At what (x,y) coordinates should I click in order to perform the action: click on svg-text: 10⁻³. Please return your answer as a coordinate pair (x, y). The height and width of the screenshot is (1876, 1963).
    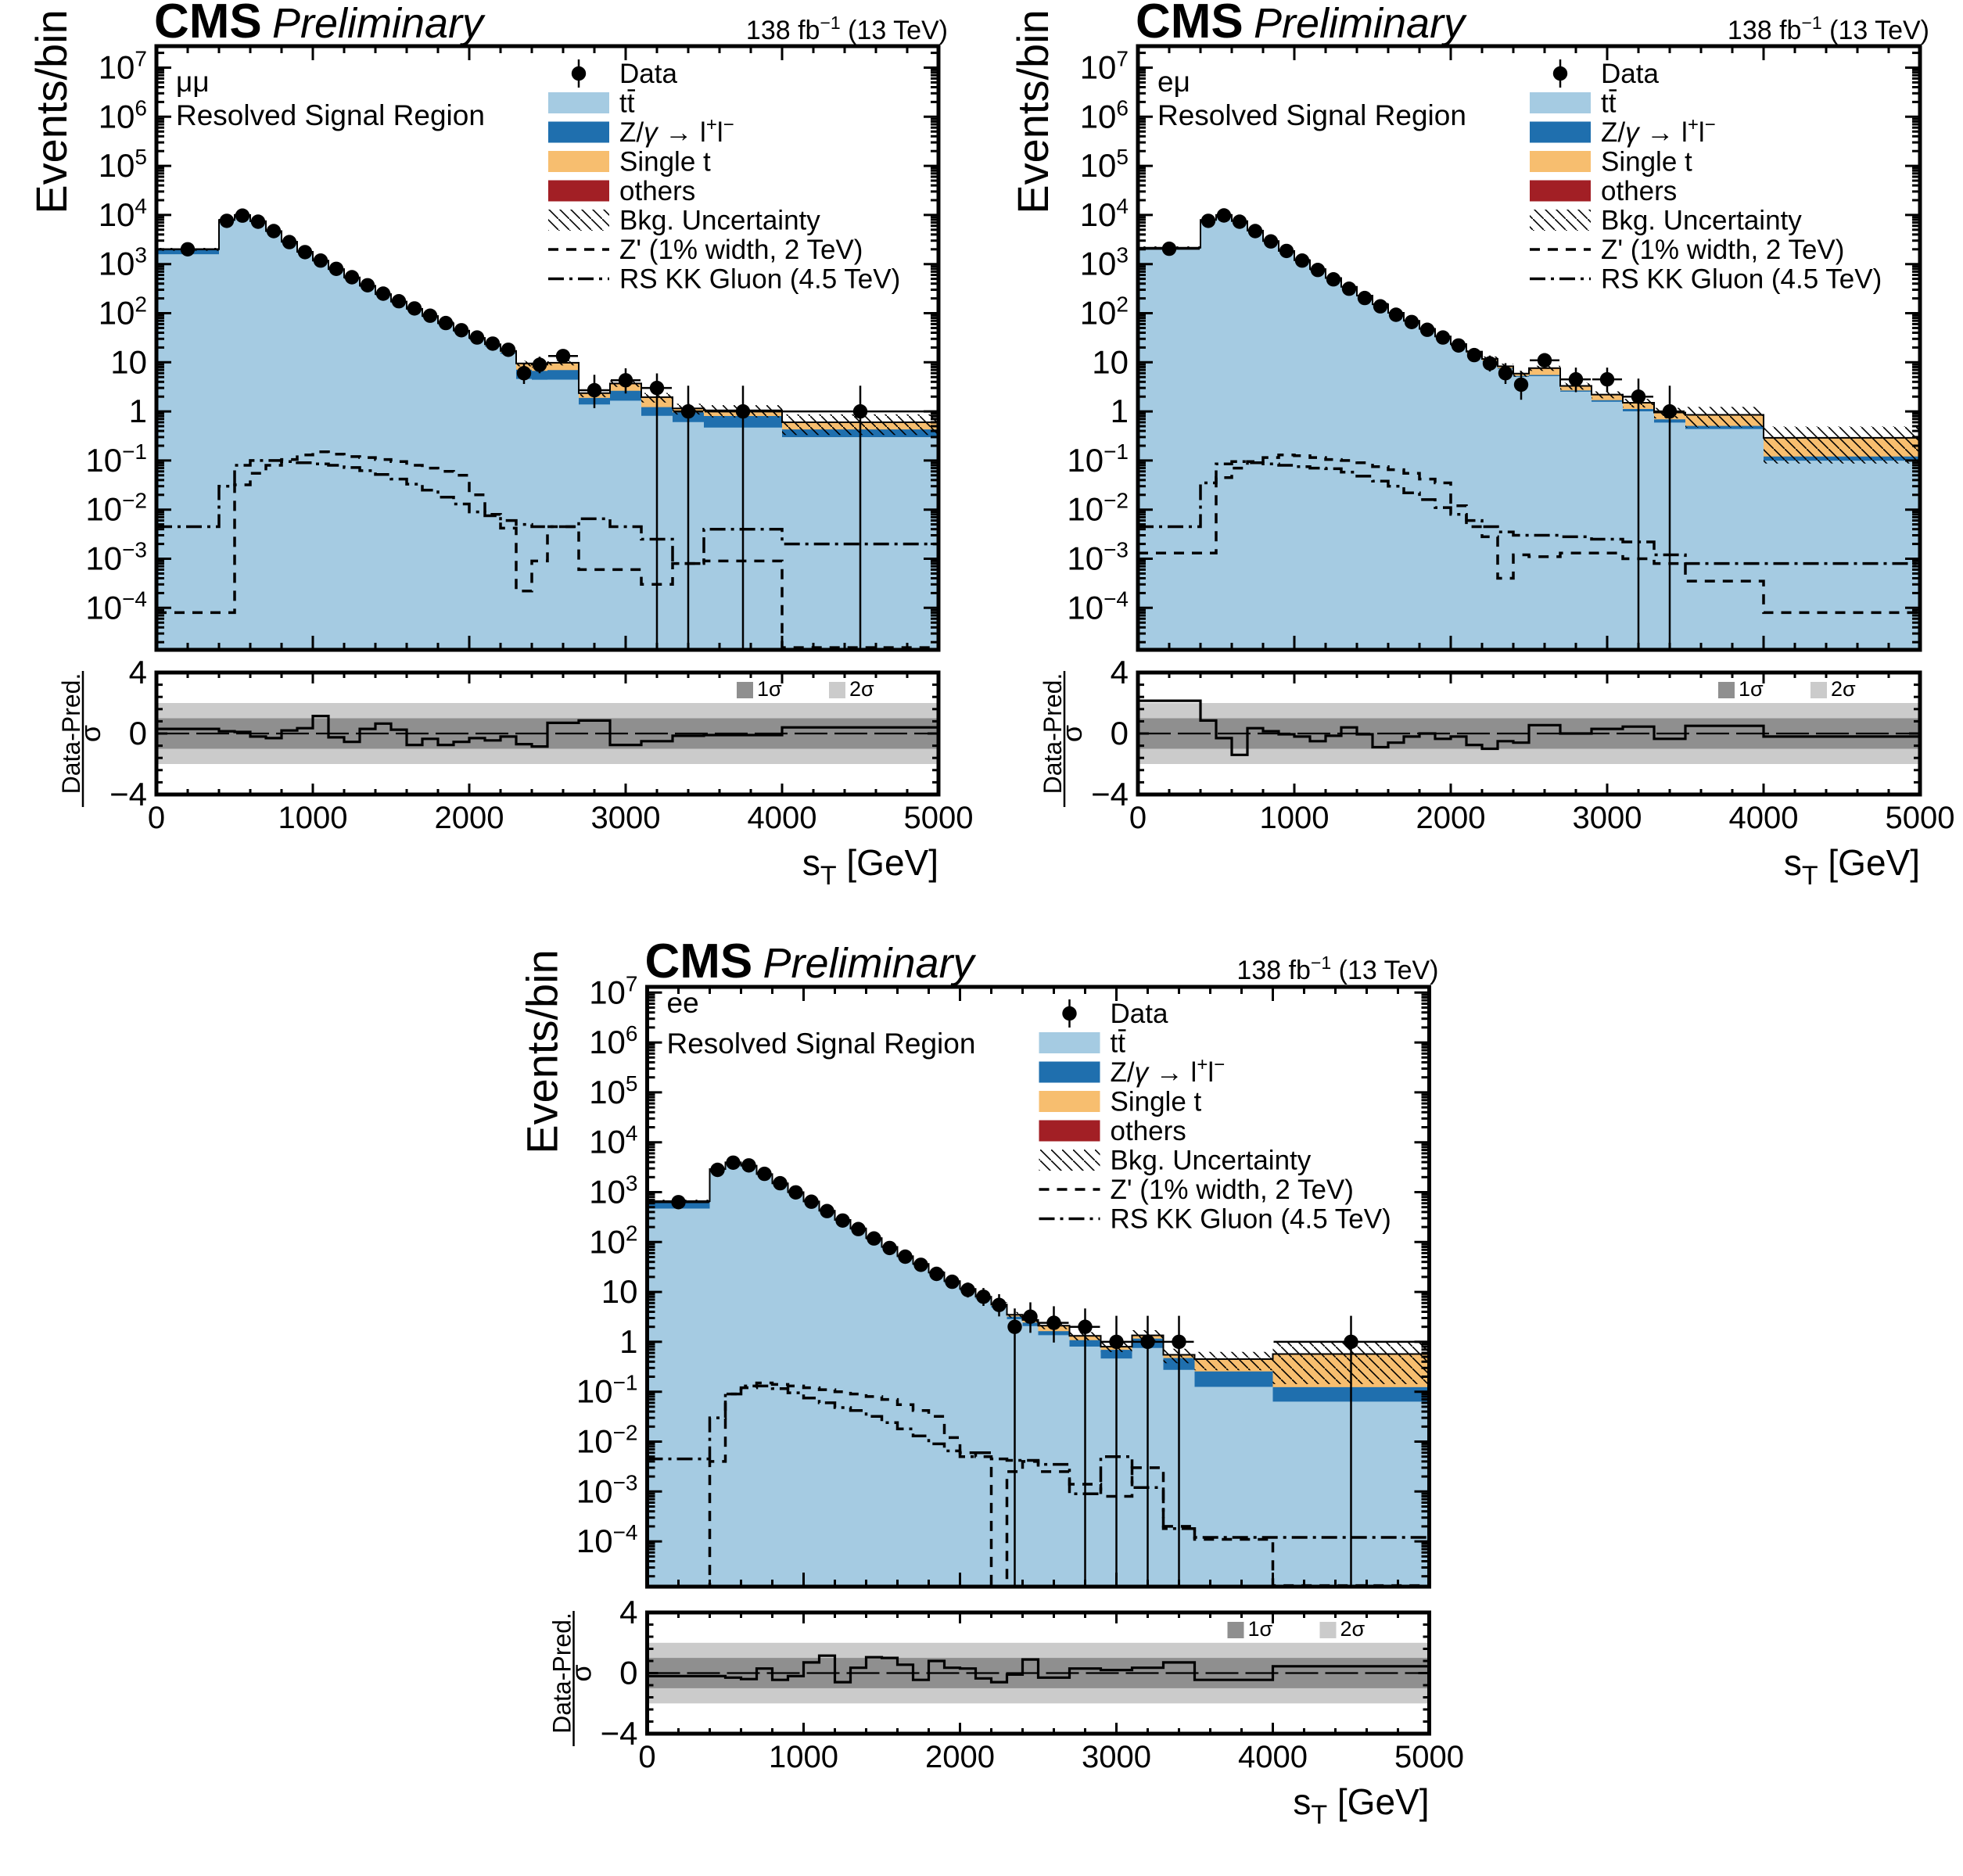
    Looking at the image, I should click on (607, 1490).